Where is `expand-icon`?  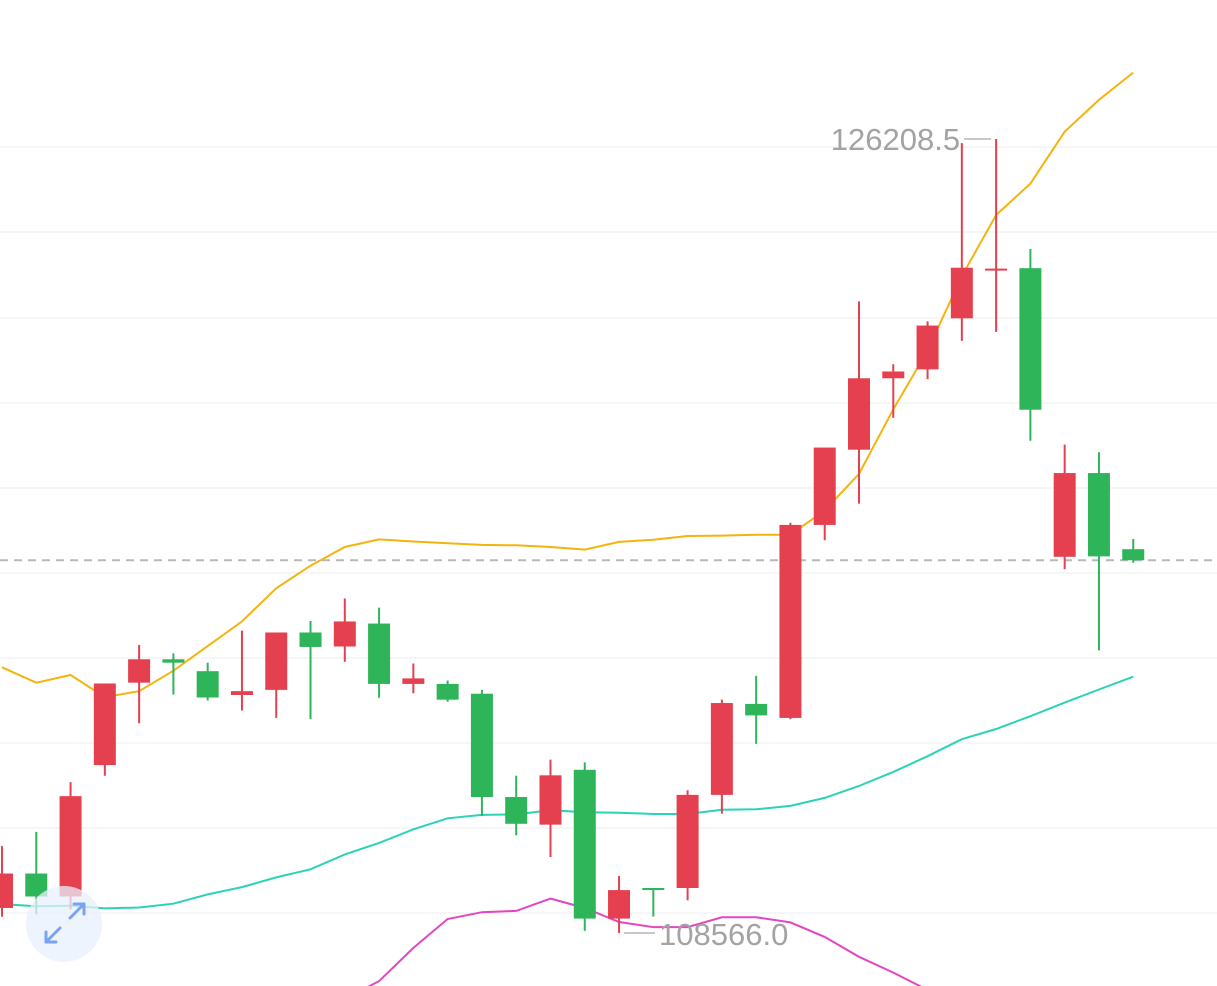
expand-icon is located at coordinates (65, 923).